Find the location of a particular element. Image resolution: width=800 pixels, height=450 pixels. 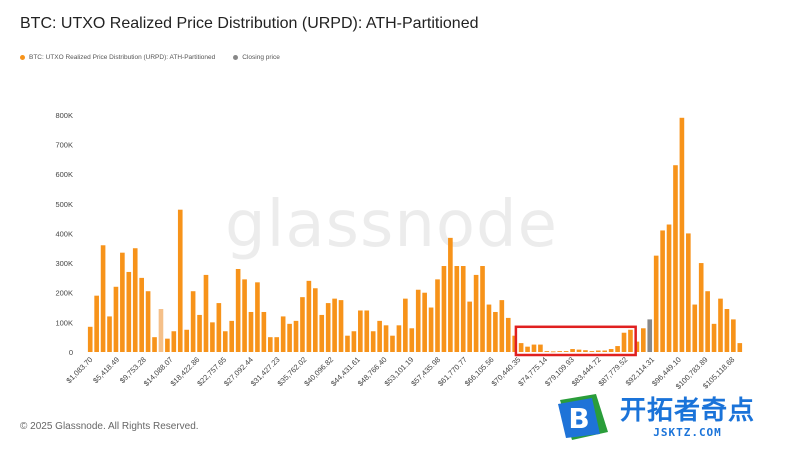

y-tick-label: 600K is located at coordinates (64, 174).